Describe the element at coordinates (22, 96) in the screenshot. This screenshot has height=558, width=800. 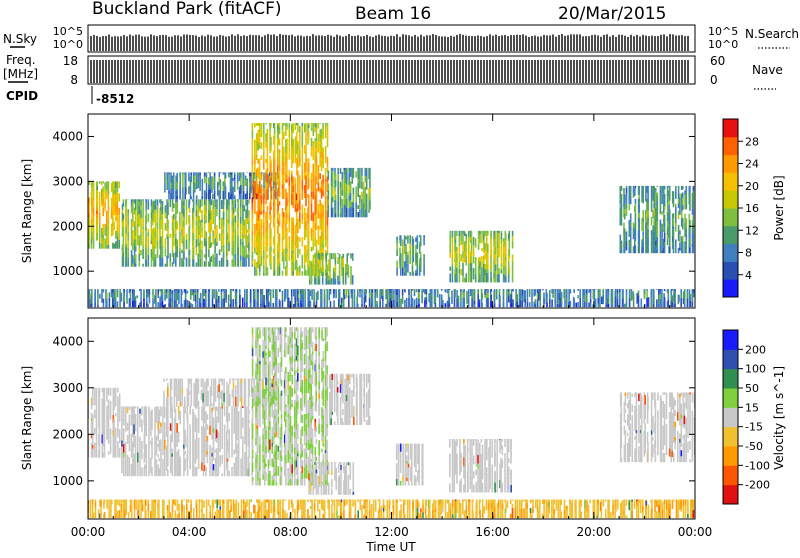
I see `cpid-label: CPID` at that location.